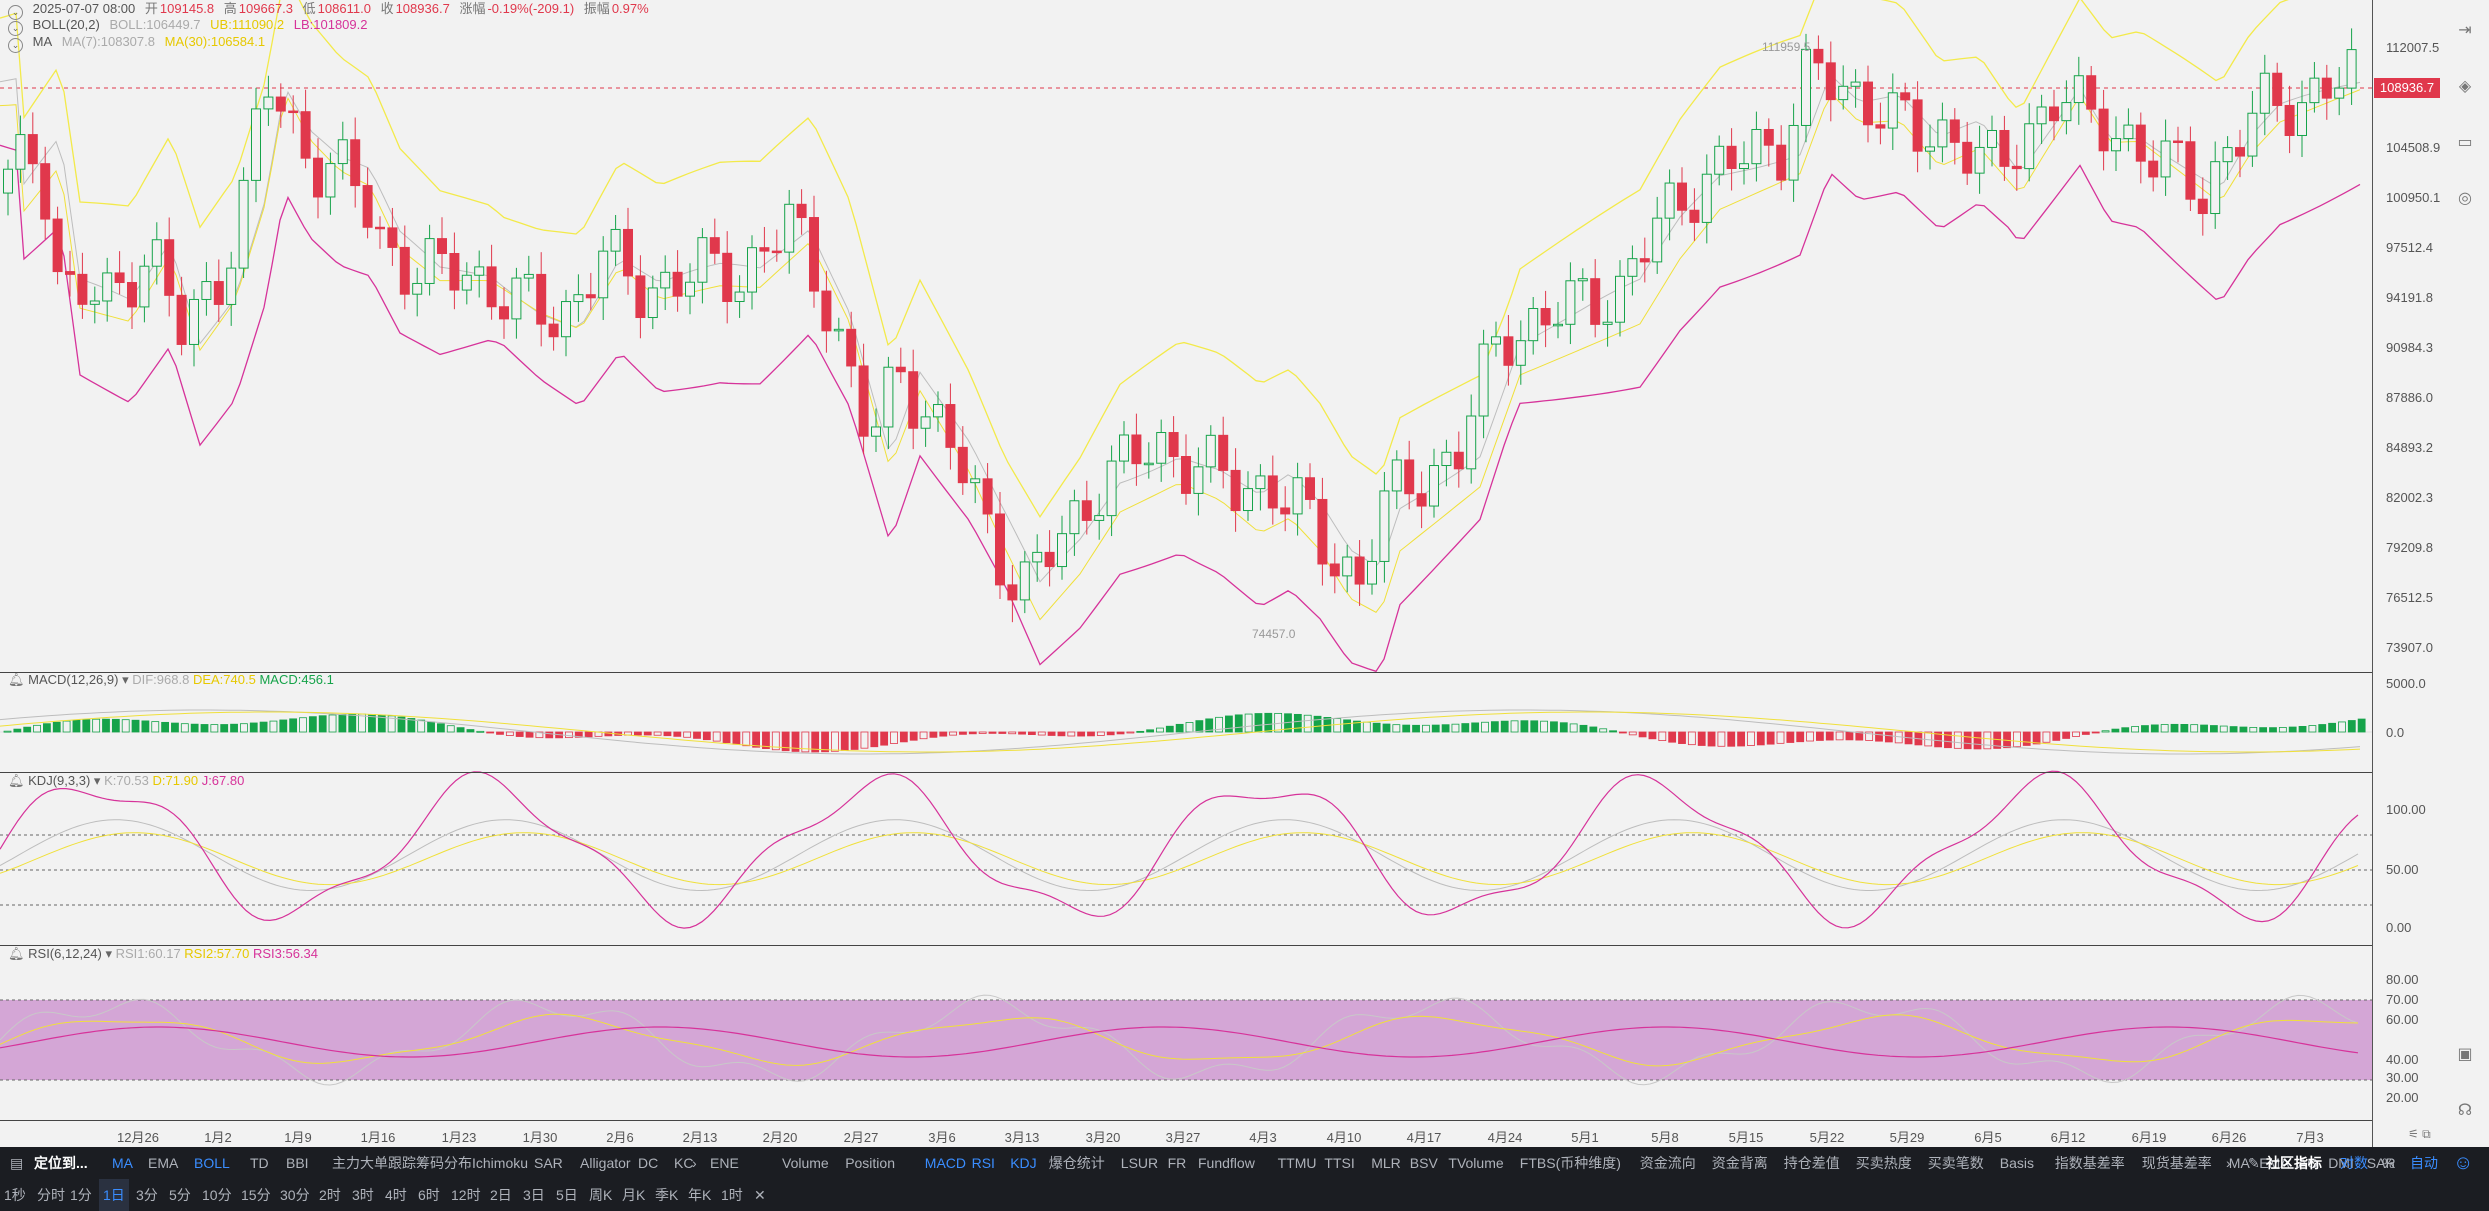 The image size is (2489, 1211). Describe the element at coordinates (297, 1163) in the screenshot. I see `indicator-4: BBI` at that location.